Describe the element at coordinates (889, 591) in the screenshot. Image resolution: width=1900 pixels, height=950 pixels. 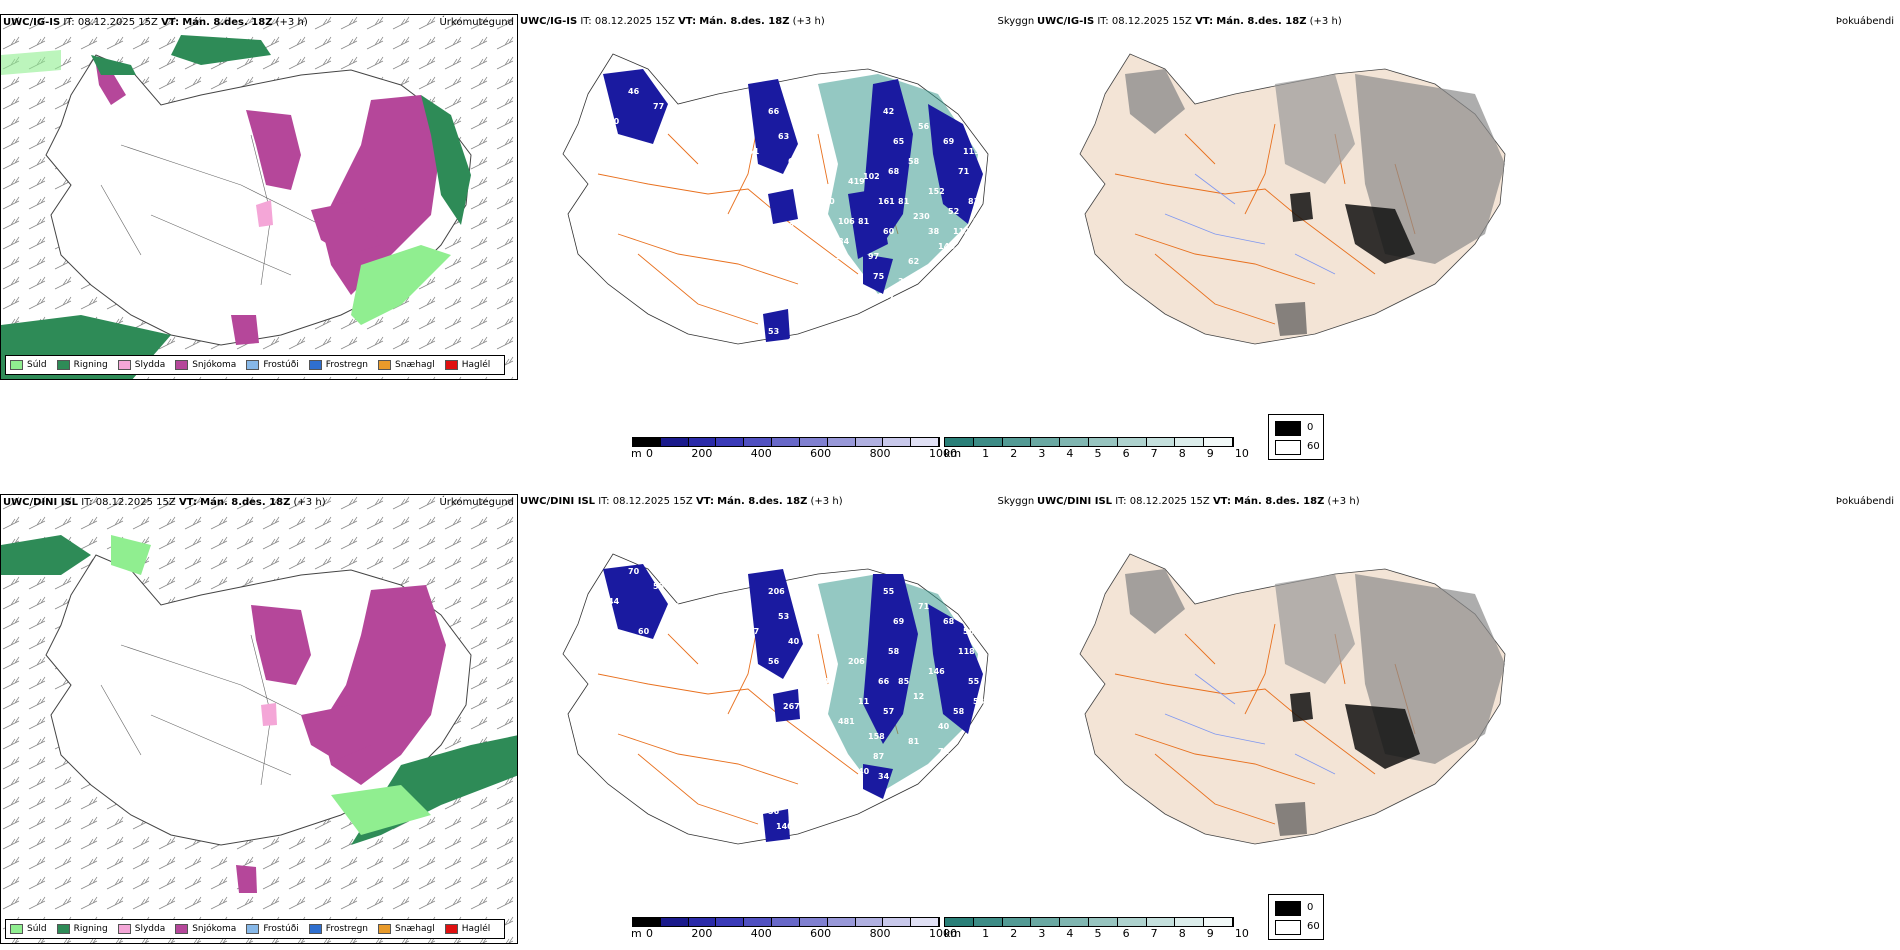
I see `vis-value-label: 55` at that location.